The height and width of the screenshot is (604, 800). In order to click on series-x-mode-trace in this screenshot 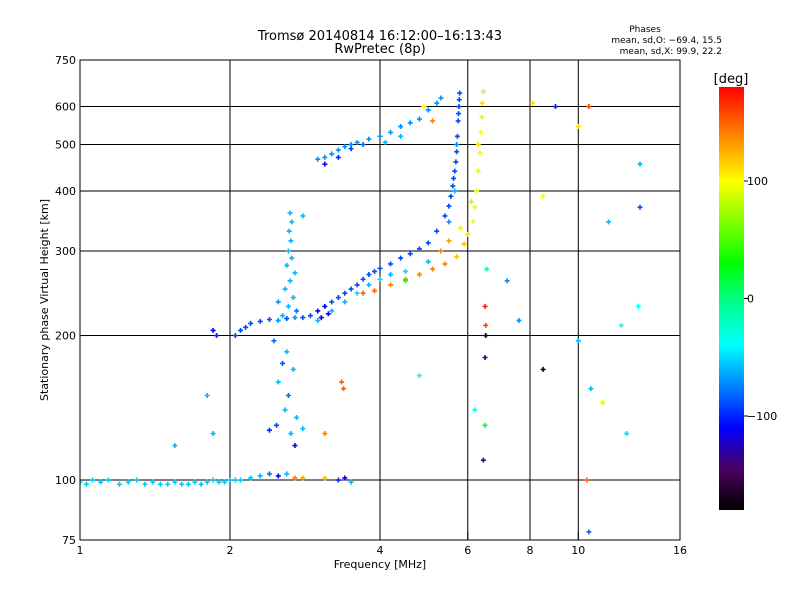, I will do `click(423, 192)`.